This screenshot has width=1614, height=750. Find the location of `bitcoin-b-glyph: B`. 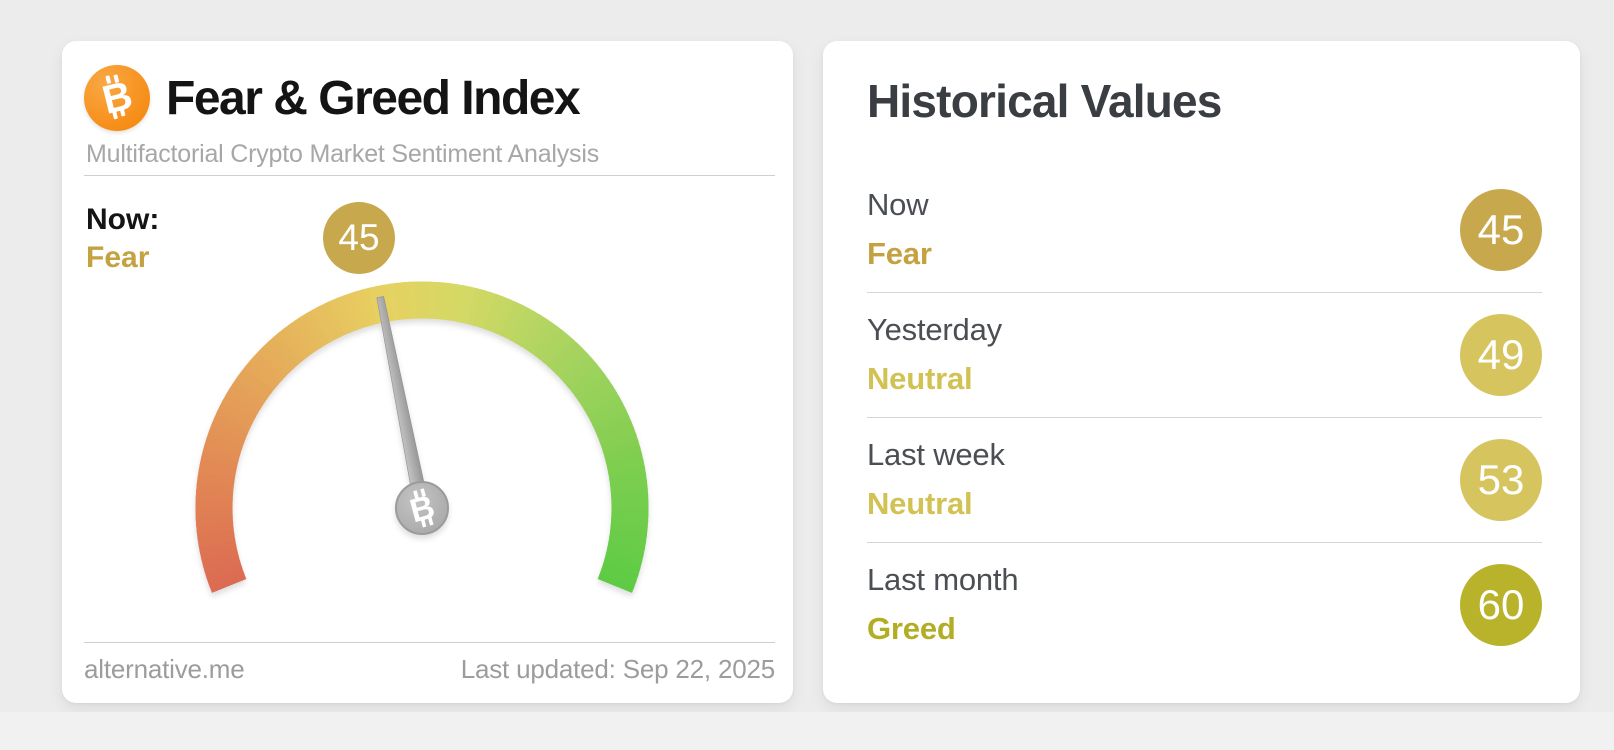

bitcoin-b-glyph: B is located at coordinates (117, 98).